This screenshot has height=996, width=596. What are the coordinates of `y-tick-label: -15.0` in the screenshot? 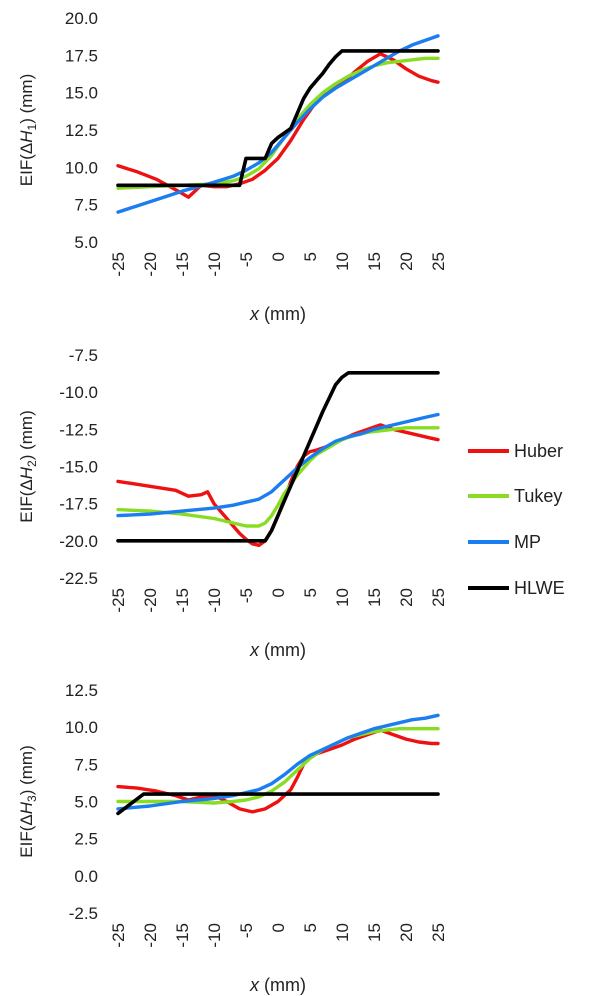 It's located at (78, 467).